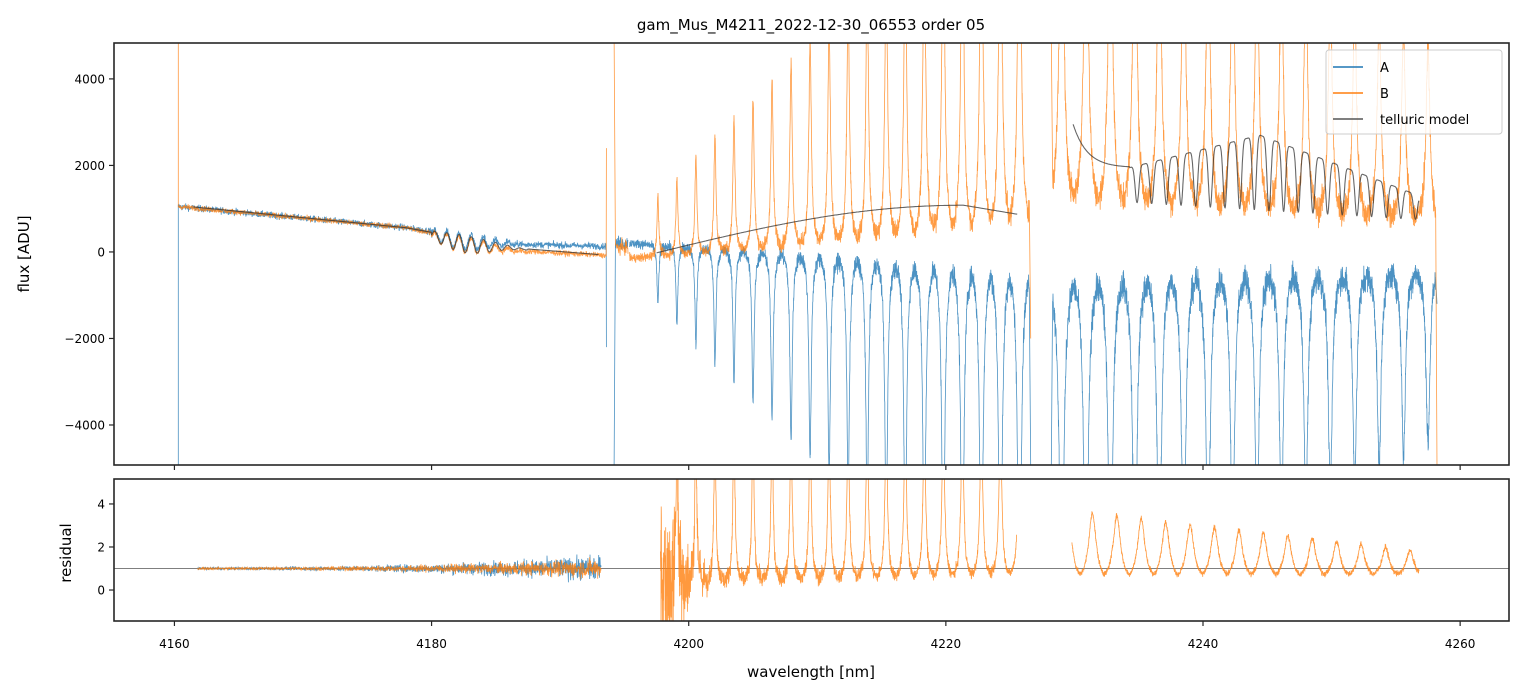 Image resolution: width=1523 pixels, height=696 pixels. I want to click on legend: A B telluric model, so click(1414, 92).